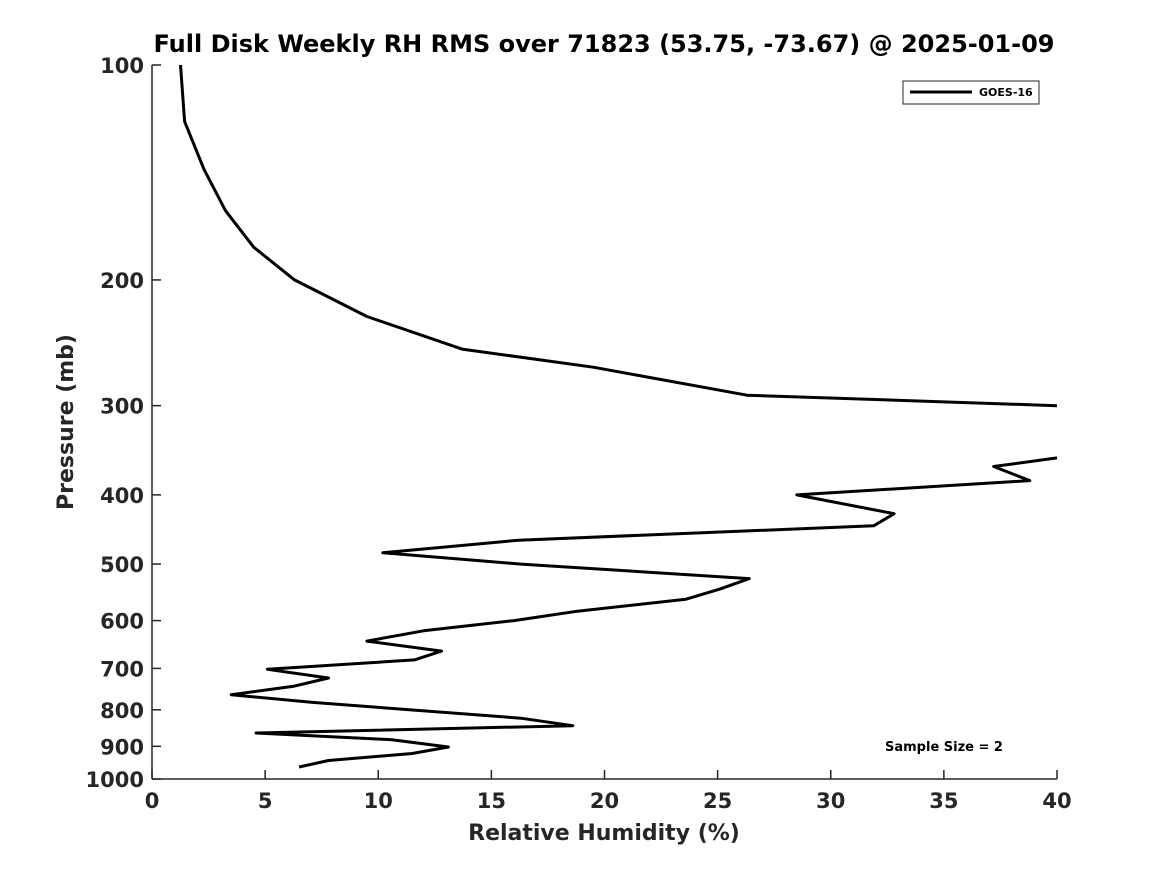 The height and width of the screenshot is (875, 1167). What do you see at coordinates (122, 496) in the screenshot?
I see `y-tick-label: 400` at bounding box center [122, 496].